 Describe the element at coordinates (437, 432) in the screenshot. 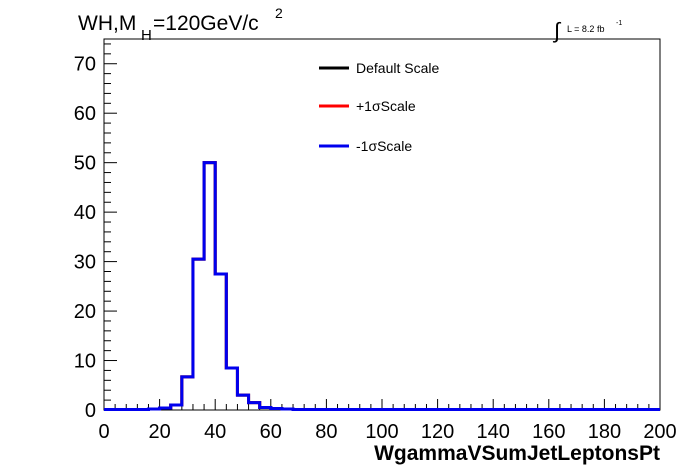

I see `x-tick-label: 120` at that location.